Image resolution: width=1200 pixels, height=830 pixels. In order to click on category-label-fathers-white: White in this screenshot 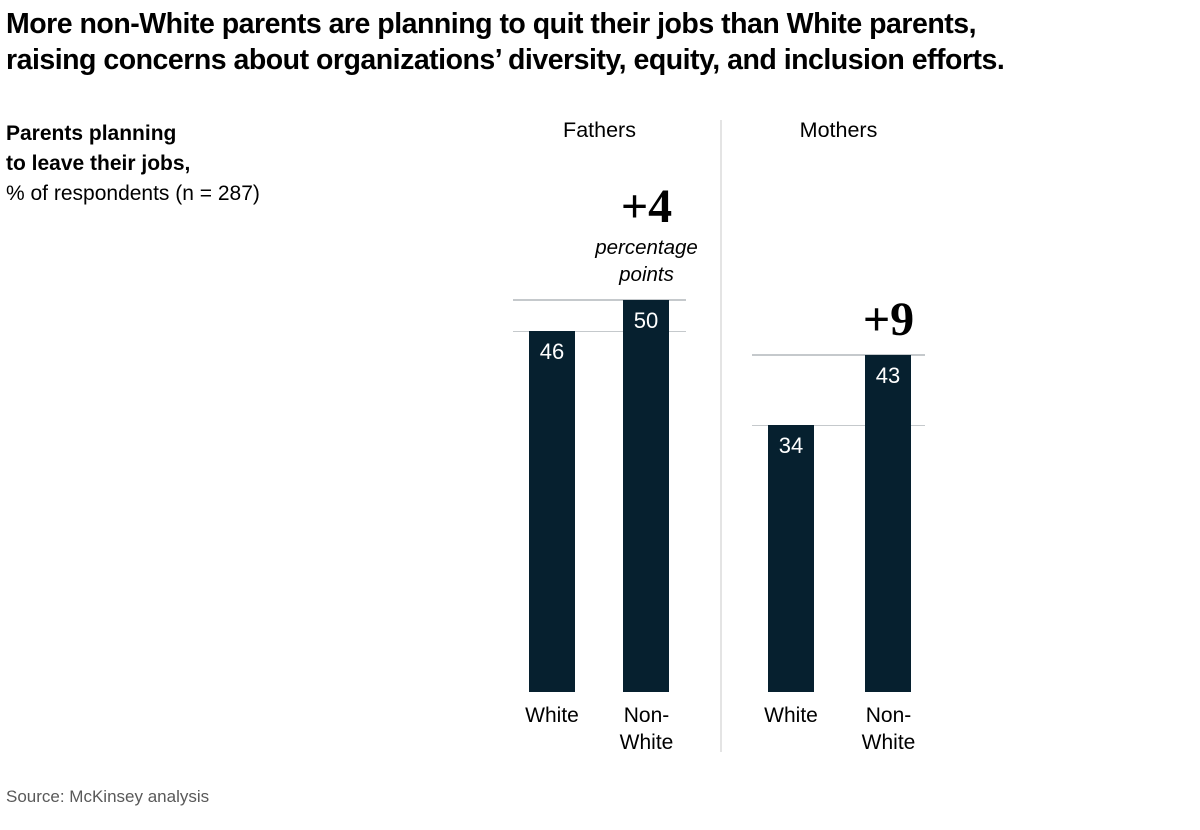, I will do `click(552, 715)`.